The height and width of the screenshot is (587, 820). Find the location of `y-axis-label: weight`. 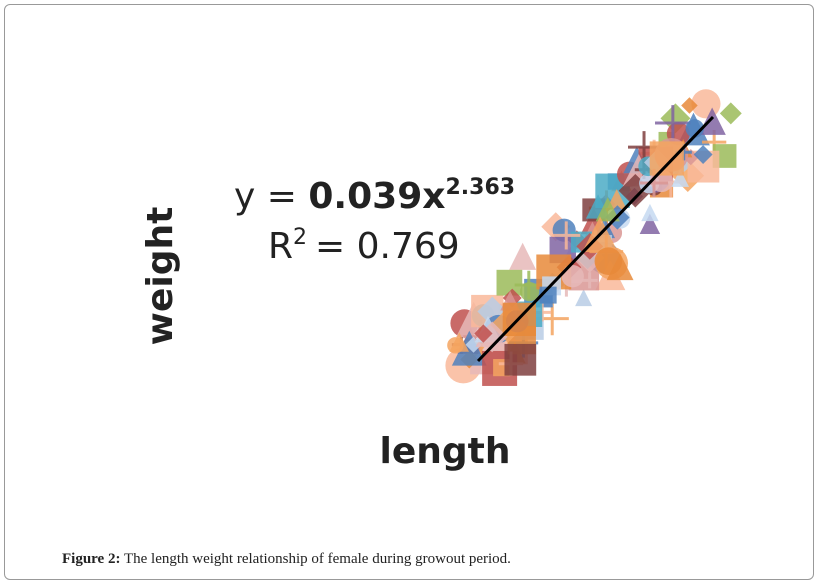

y-axis-label: weight is located at coordinates (160, 276).